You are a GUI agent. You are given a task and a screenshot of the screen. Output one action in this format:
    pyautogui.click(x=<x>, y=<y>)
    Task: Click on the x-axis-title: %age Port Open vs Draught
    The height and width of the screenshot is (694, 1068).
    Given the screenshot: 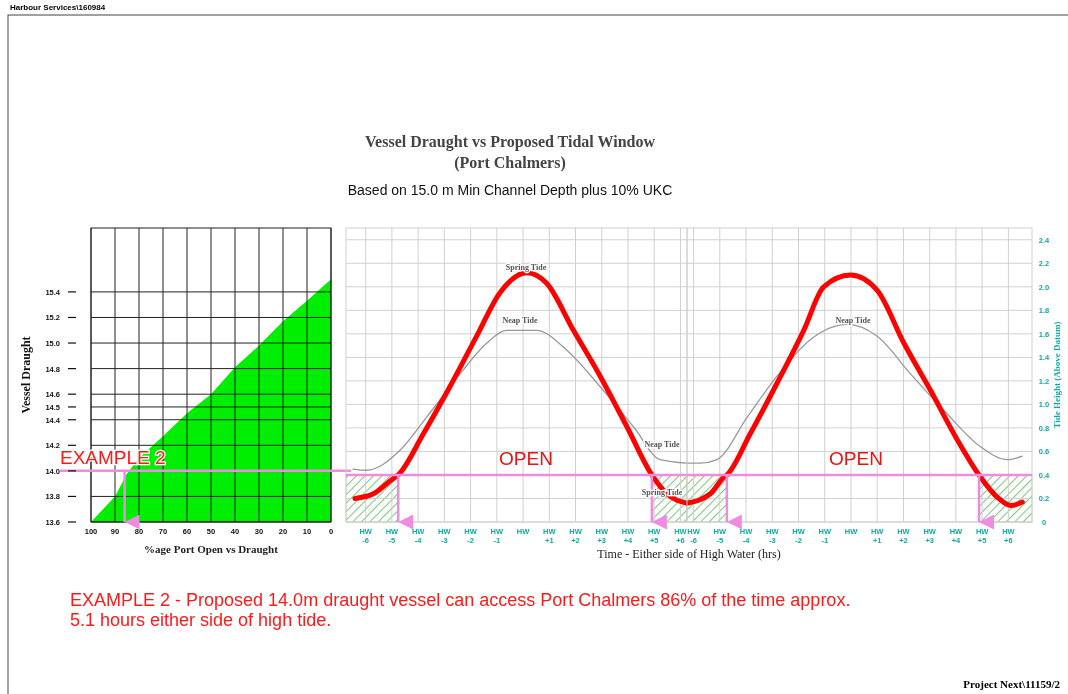 What is the action you would take?
    pyautogui.click(x=211, y=549)
    